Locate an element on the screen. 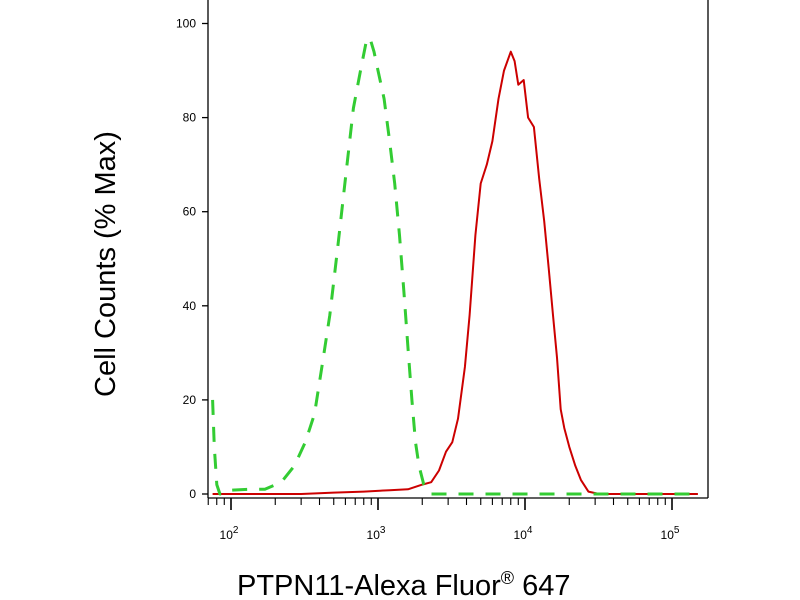  x-axis-title-main: PTPN11-Alexa Fluor is located at coordinates (369, 585).